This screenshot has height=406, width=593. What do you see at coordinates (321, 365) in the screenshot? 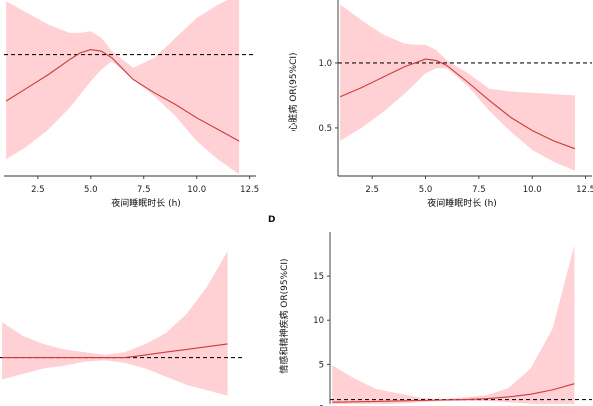
I see `y-tick-label: 5` at bounding box center [321, 365].